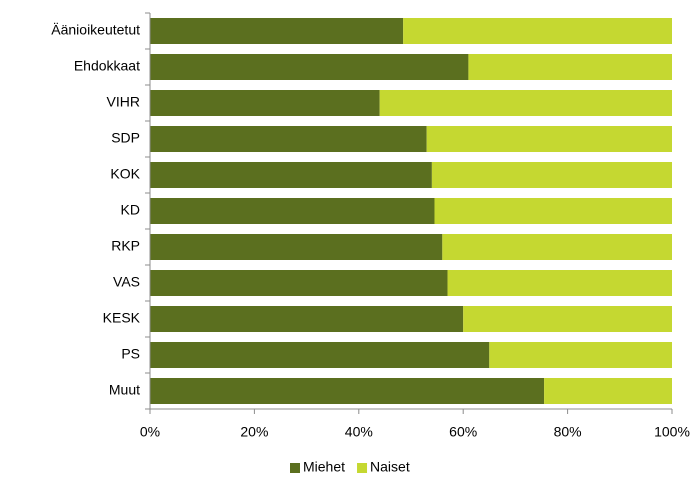 The height and width of the screenshot is (479, 698). I want to click on y-tick-label: PS, so click(130, 354).